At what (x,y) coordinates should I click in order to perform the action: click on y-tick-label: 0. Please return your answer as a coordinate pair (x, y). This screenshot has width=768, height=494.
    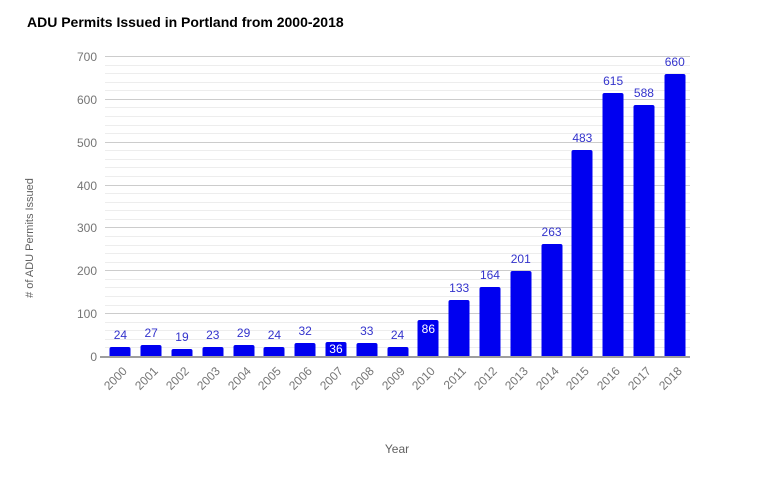
    Looking at the image, I should click on (93, 357).